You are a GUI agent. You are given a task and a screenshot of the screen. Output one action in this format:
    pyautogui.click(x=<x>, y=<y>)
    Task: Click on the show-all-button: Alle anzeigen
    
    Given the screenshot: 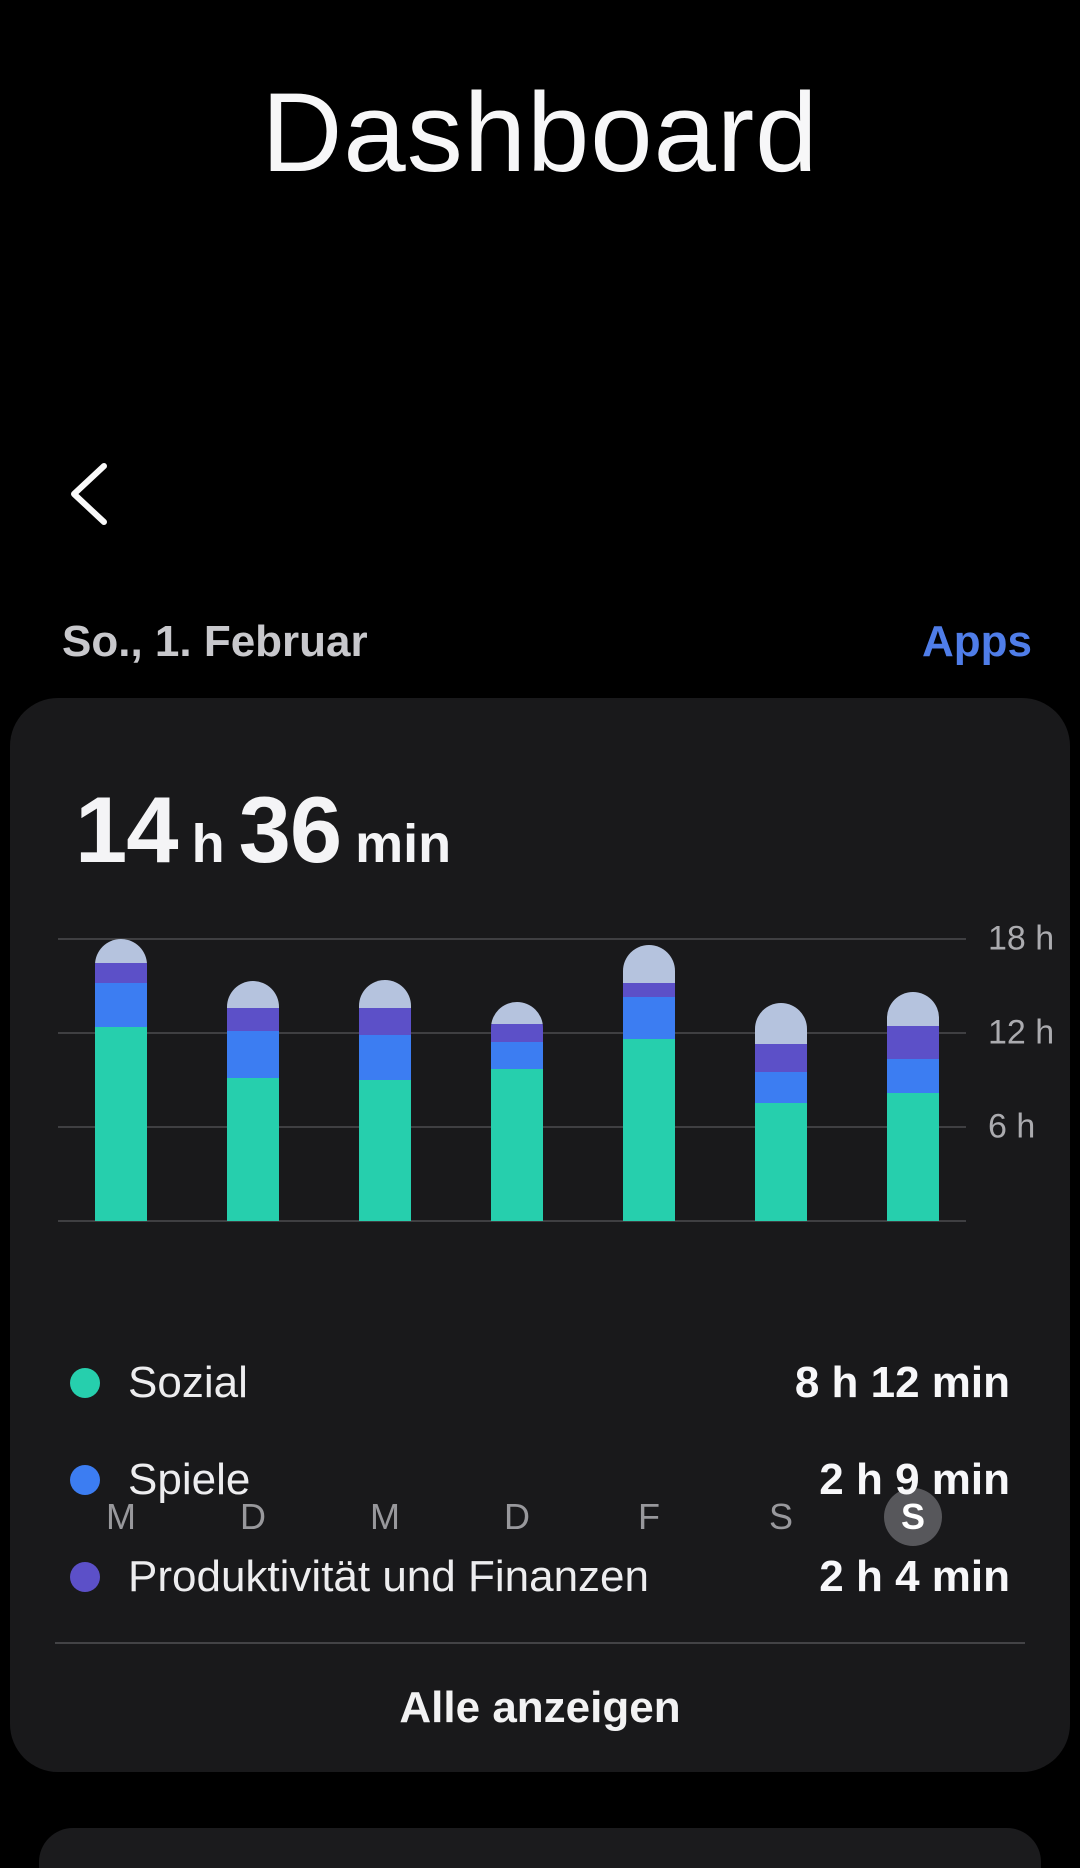 What is the action you would take?
    pyautogui.click(x=540, y=1708)
    